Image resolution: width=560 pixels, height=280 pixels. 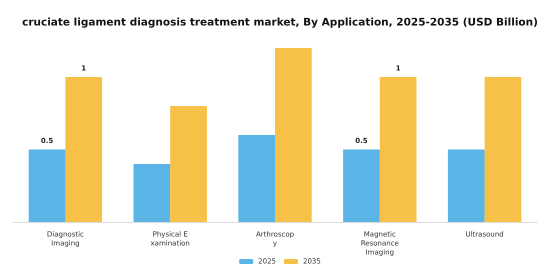 What do you see at coordinates (280, 22) in the screenshot?
I see `chart-title: cruciate ligament diagnosis treatment market, By Application, 2025-2035 (USD Billion)` at bounding box center [280, 22].